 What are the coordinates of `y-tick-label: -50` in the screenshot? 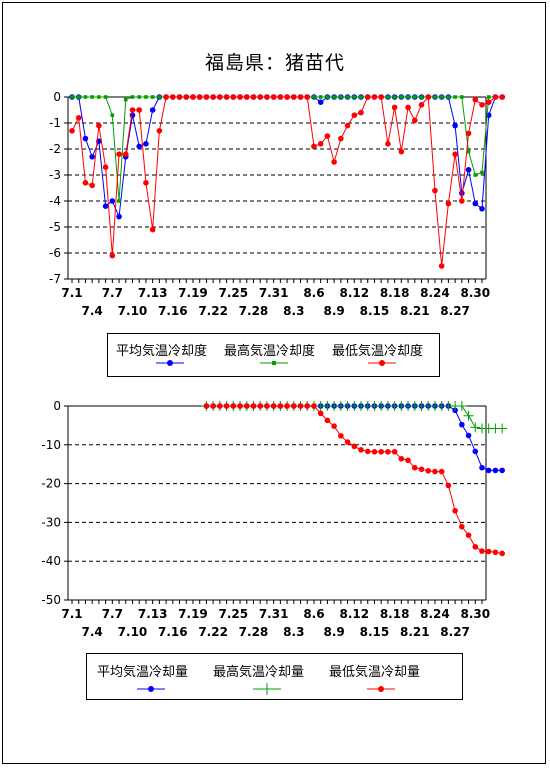 It's located at (51, 600).